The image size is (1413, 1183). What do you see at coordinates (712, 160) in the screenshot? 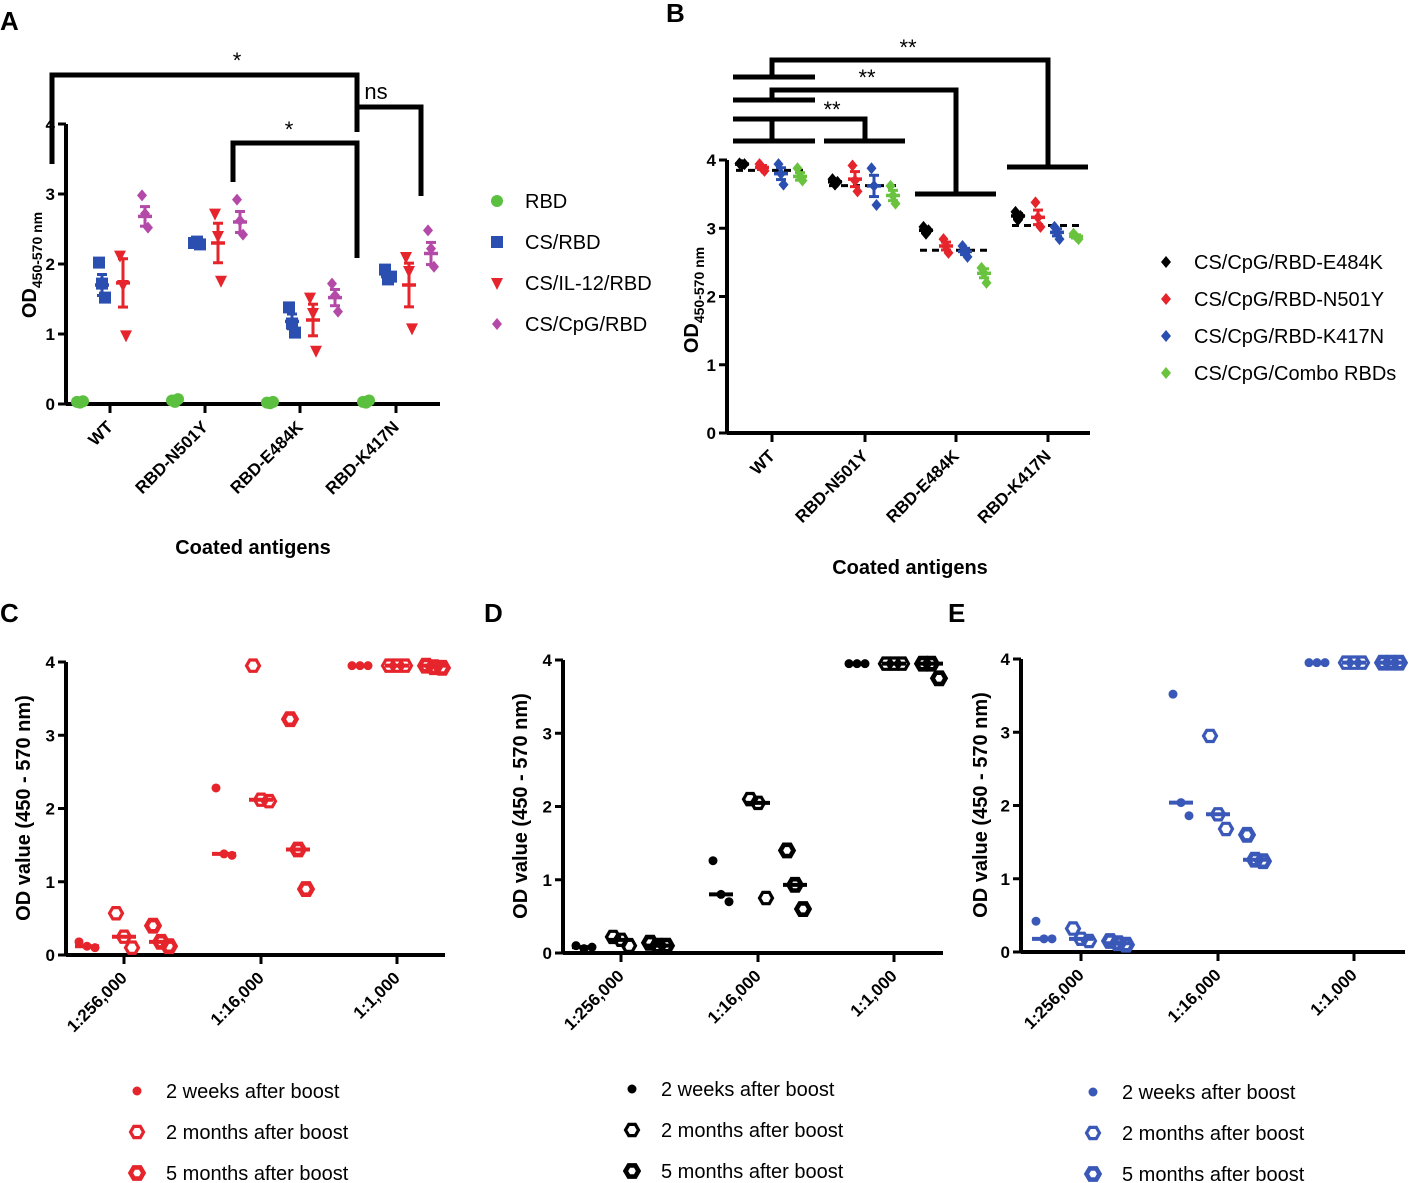
I see `y-tick-label: 4` at bounding box center [712, 160].